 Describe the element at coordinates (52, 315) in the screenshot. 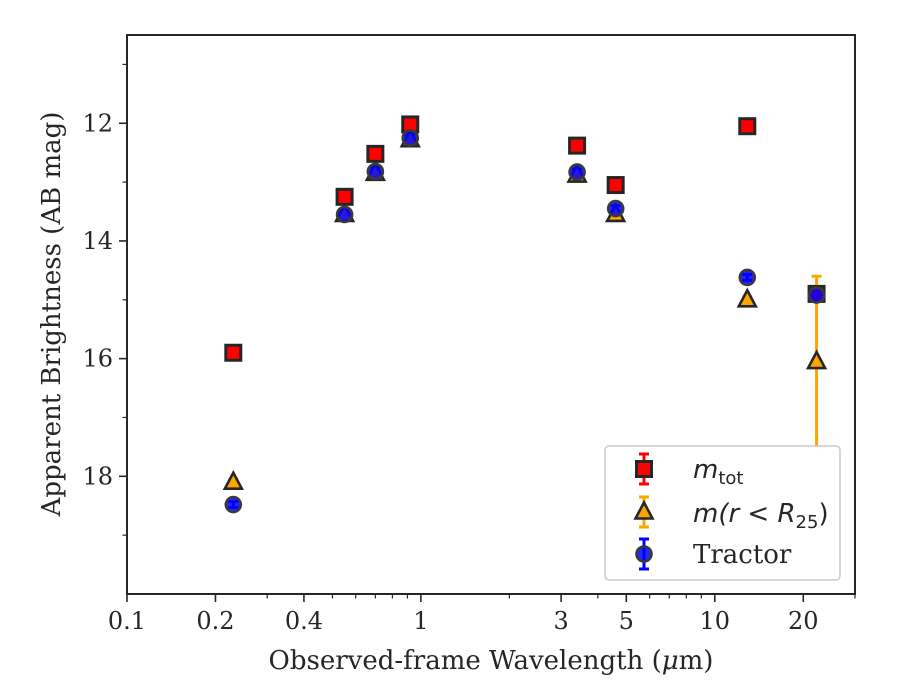

I see `y-axis-label: Apparent Brightness (AB mag)` at that location.